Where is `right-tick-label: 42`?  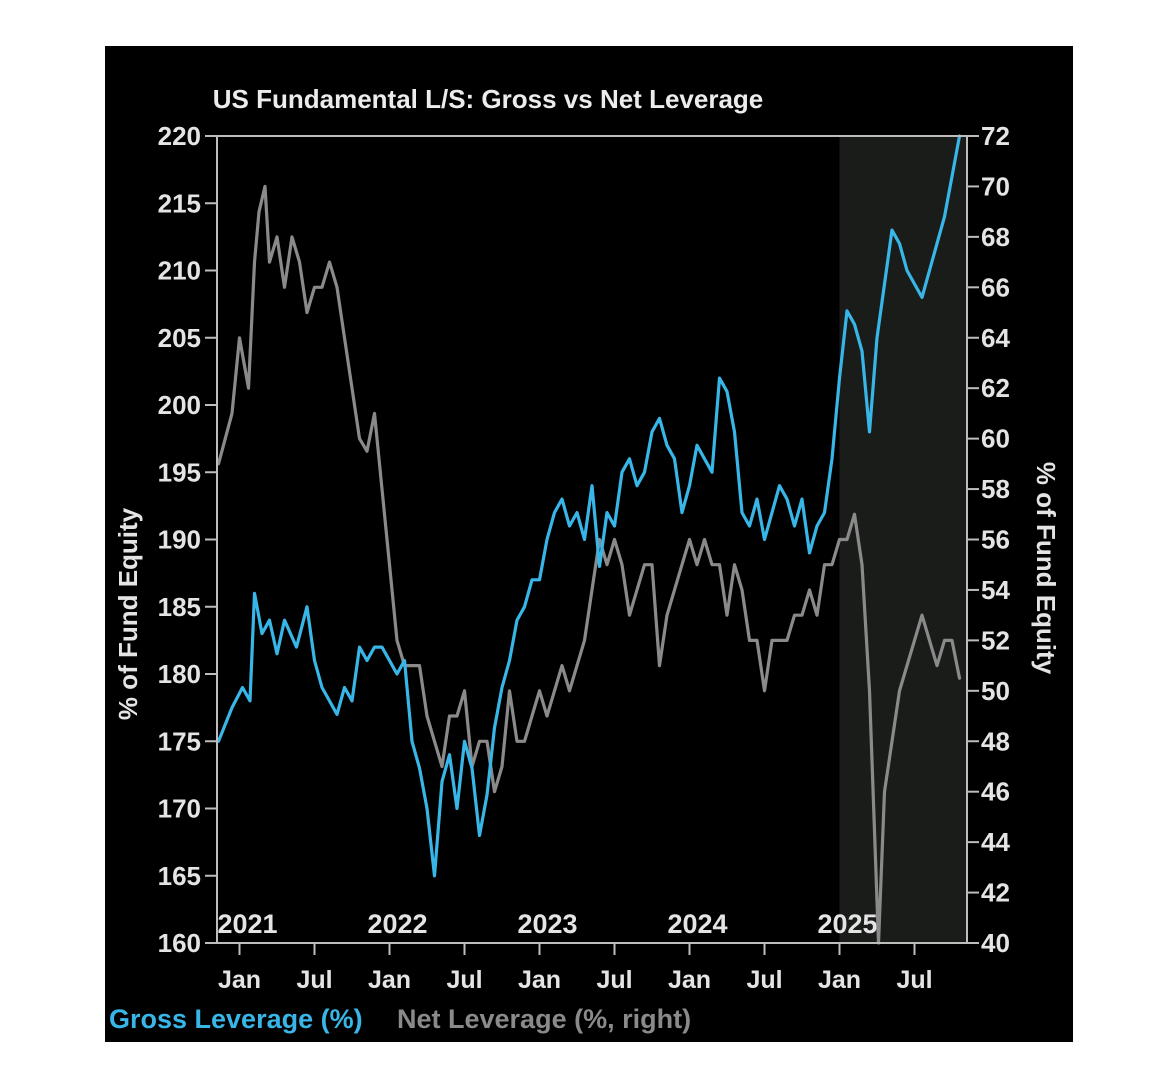
right-tick-label: 42 is located at coordinates (995, 893).